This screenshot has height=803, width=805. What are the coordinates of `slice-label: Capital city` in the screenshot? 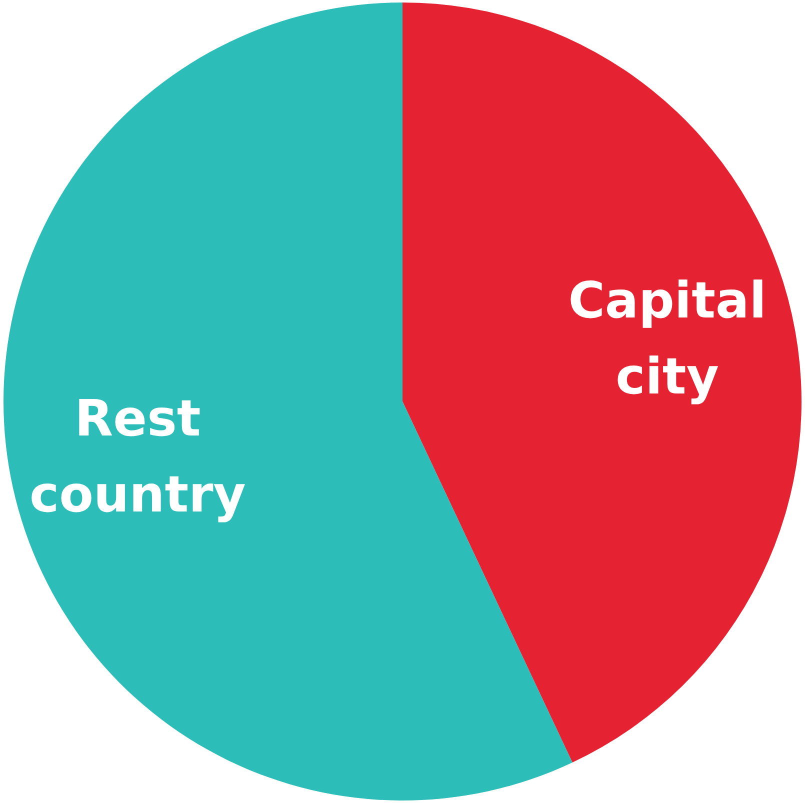 It's located at (667, 338).